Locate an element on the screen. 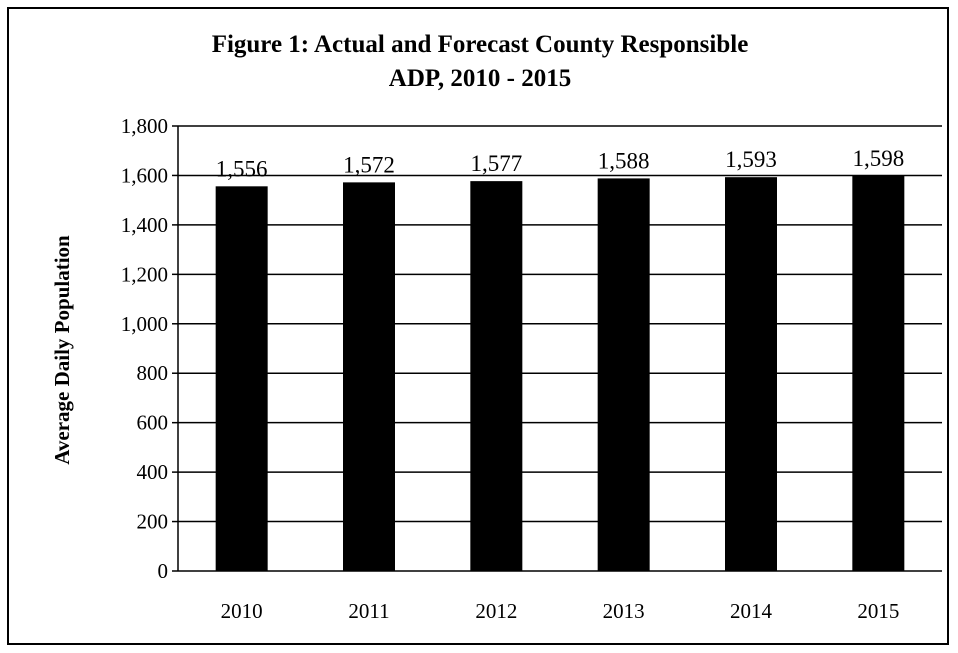  x-category-label: 2014 is located at coordinates (751, 611).